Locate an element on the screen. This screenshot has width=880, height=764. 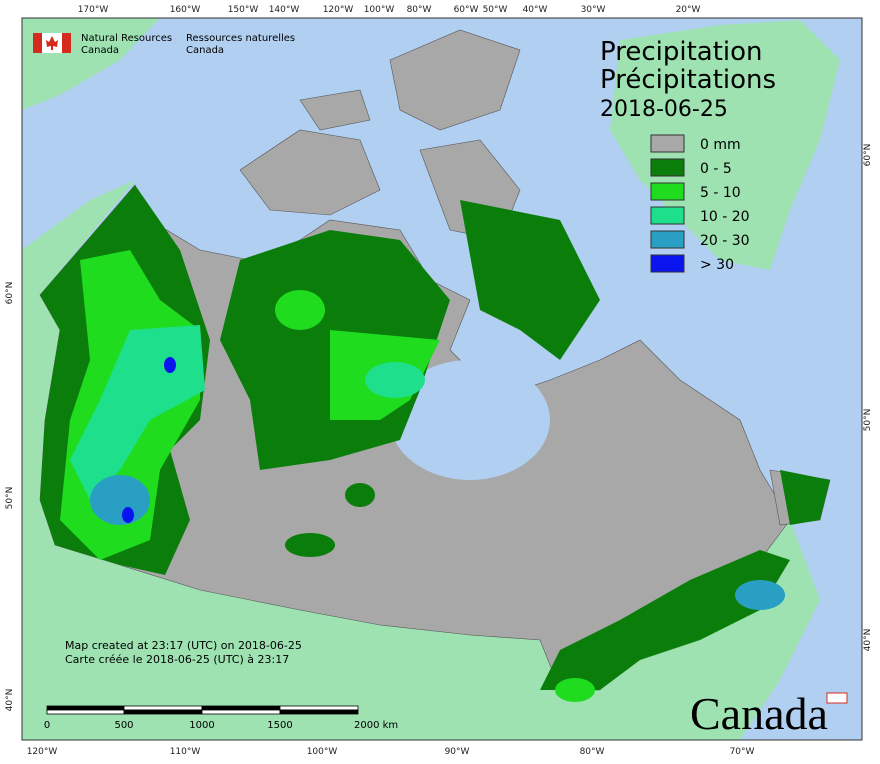
scale-label: 1500 is located at coordinates (279, 725).